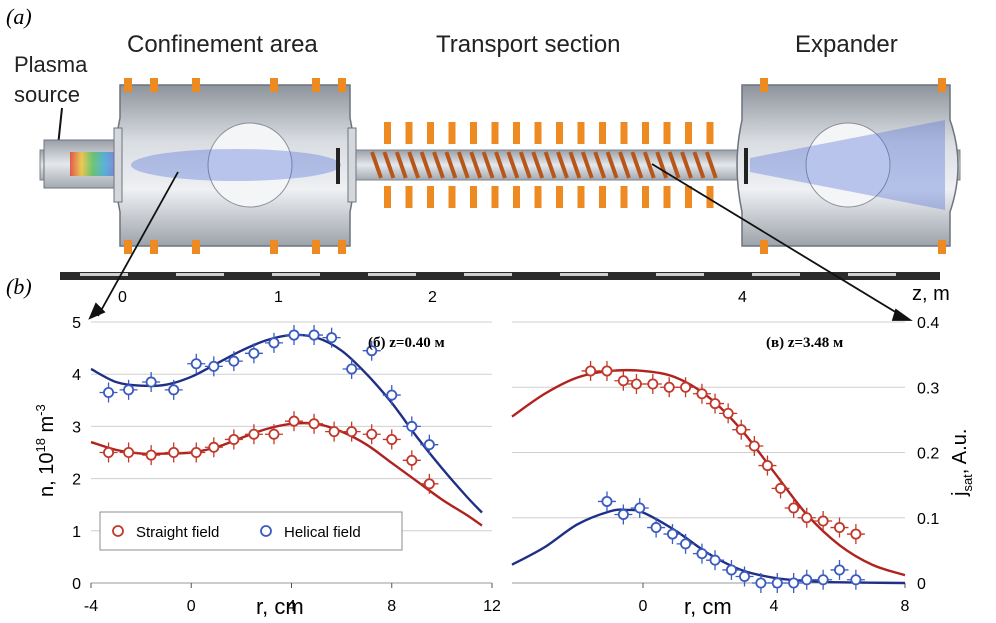 This screenshot has height=623, width=996. I want to click on current-y-label-sub: sat, so click(967, 483).